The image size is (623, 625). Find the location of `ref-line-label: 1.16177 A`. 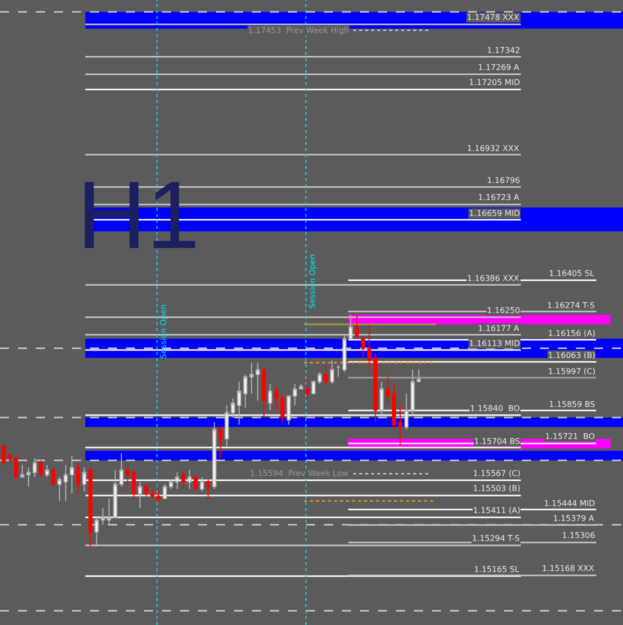

ref-line-label: 1.16177 A is located at coordinates (499, 328).